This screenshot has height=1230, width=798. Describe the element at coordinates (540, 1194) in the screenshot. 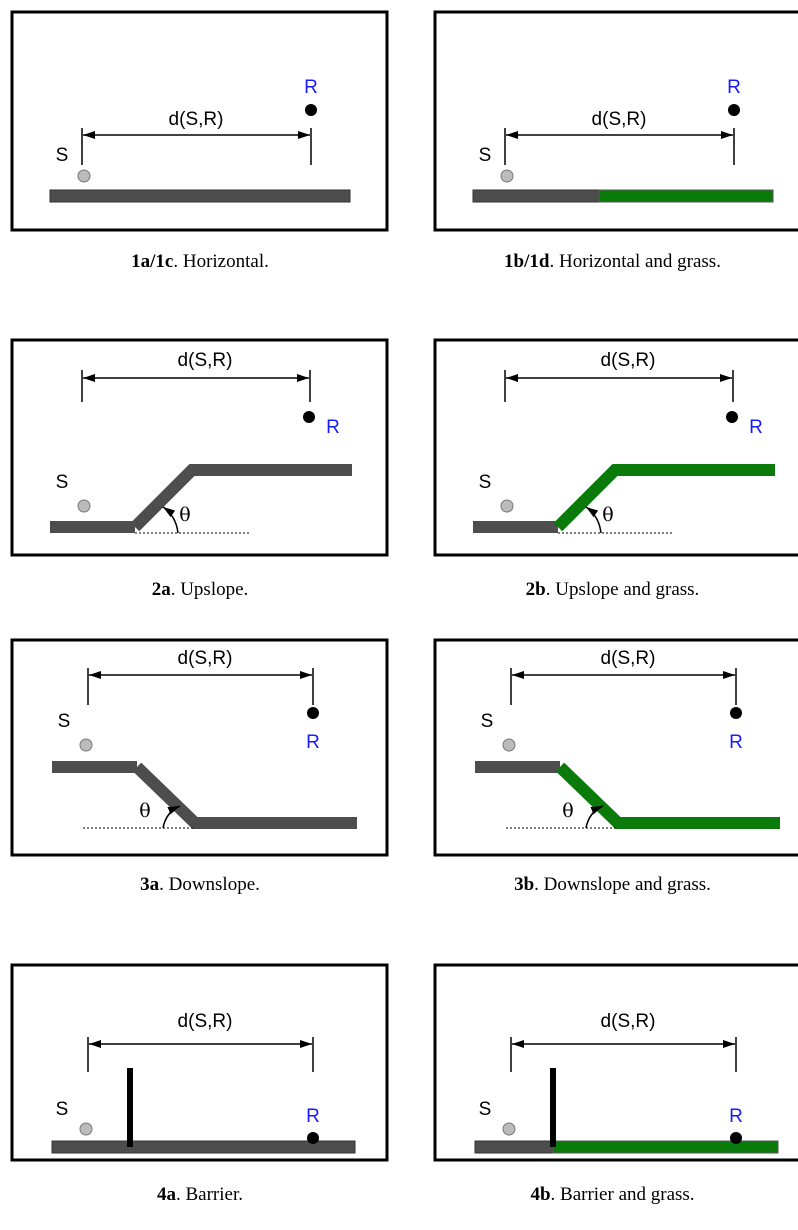

I see `caption-id: 4b` at that location.